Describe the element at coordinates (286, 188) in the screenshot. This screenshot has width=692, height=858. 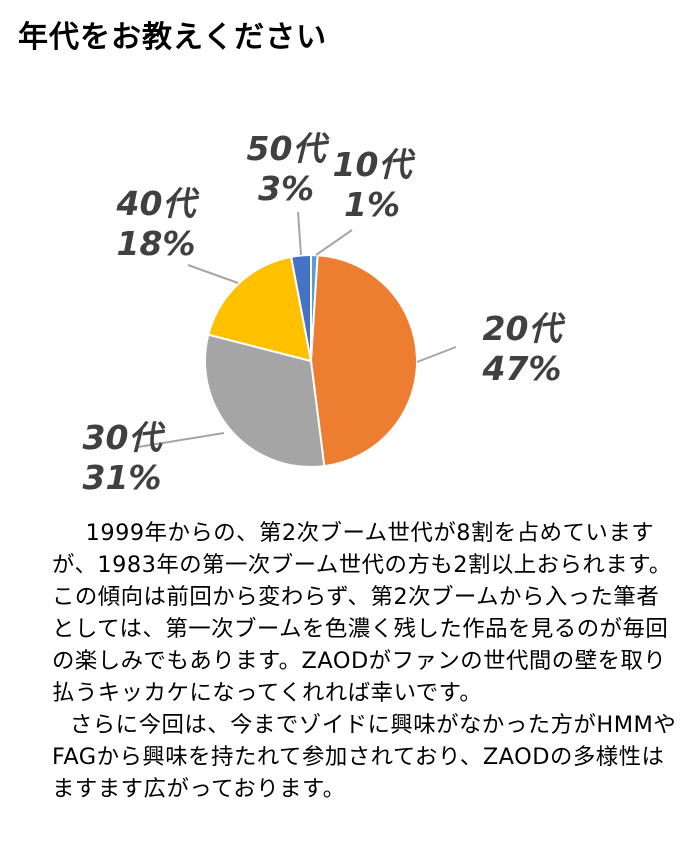
I see `slice-percent-label-5: 3%` at that location.